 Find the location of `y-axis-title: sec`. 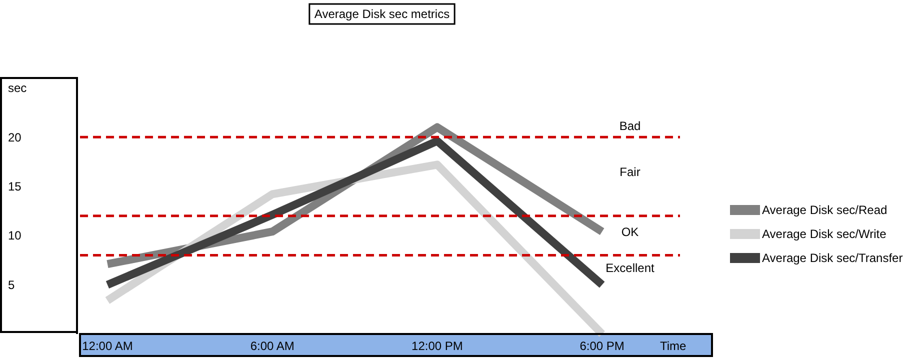

y-axis-title: sec is located at coordinates (17, 88).